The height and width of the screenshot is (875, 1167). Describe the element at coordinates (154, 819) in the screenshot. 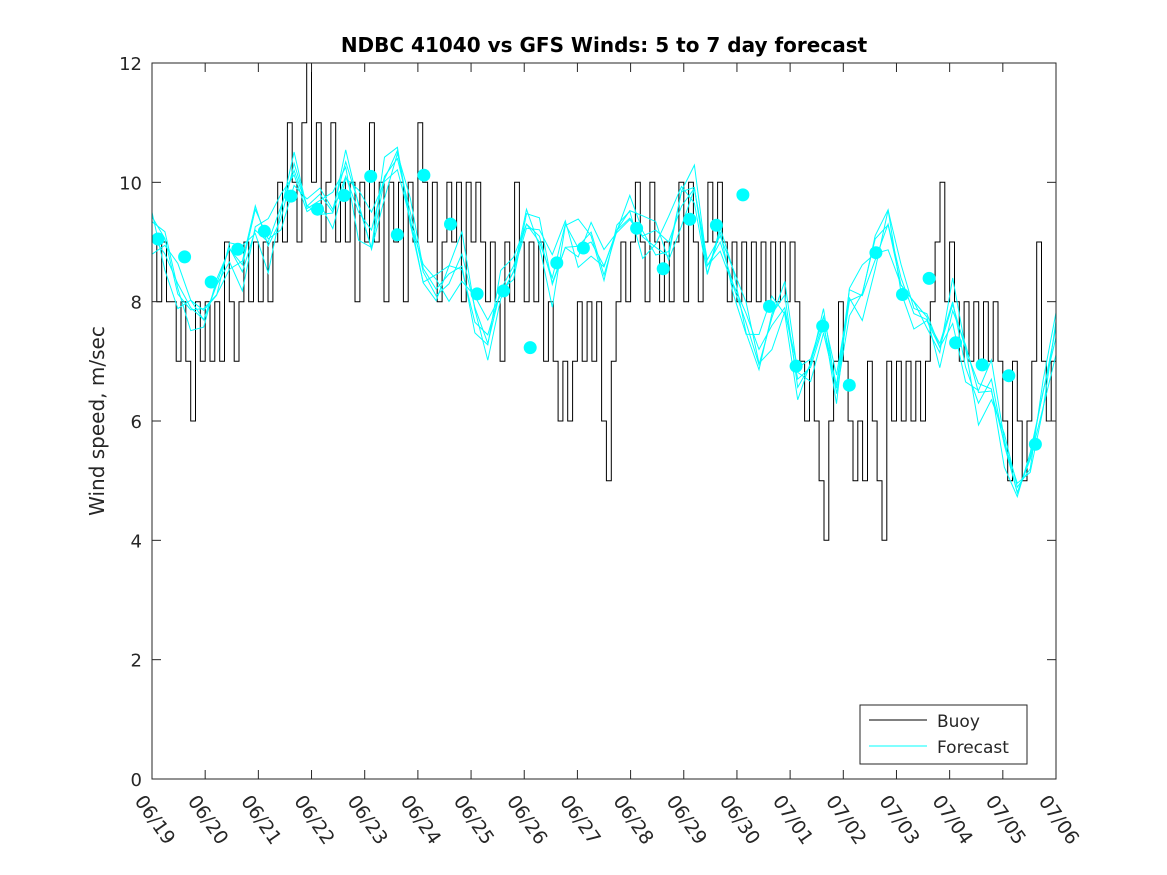

I see `x-tick-label: 06/19` at that location.